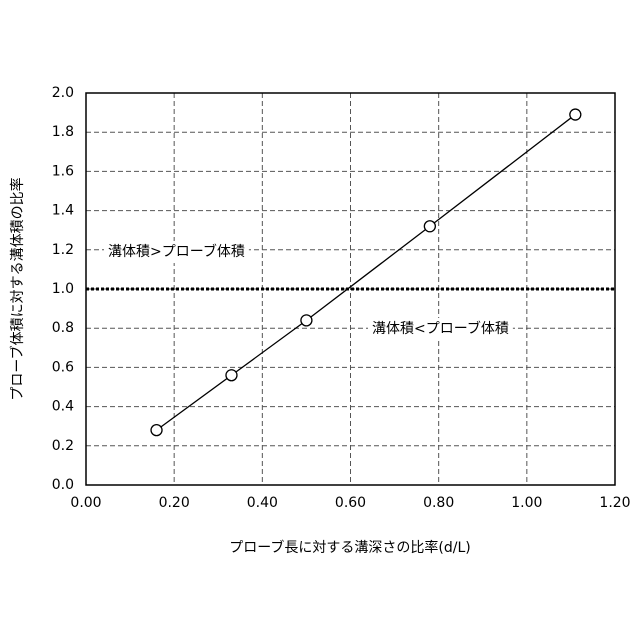 This screenshot has width=640, height=640. What do you see at coordinates (85, 503) in the screenshot?
I see `x-tick-label: 0.00` at bounding box center [85, 503].